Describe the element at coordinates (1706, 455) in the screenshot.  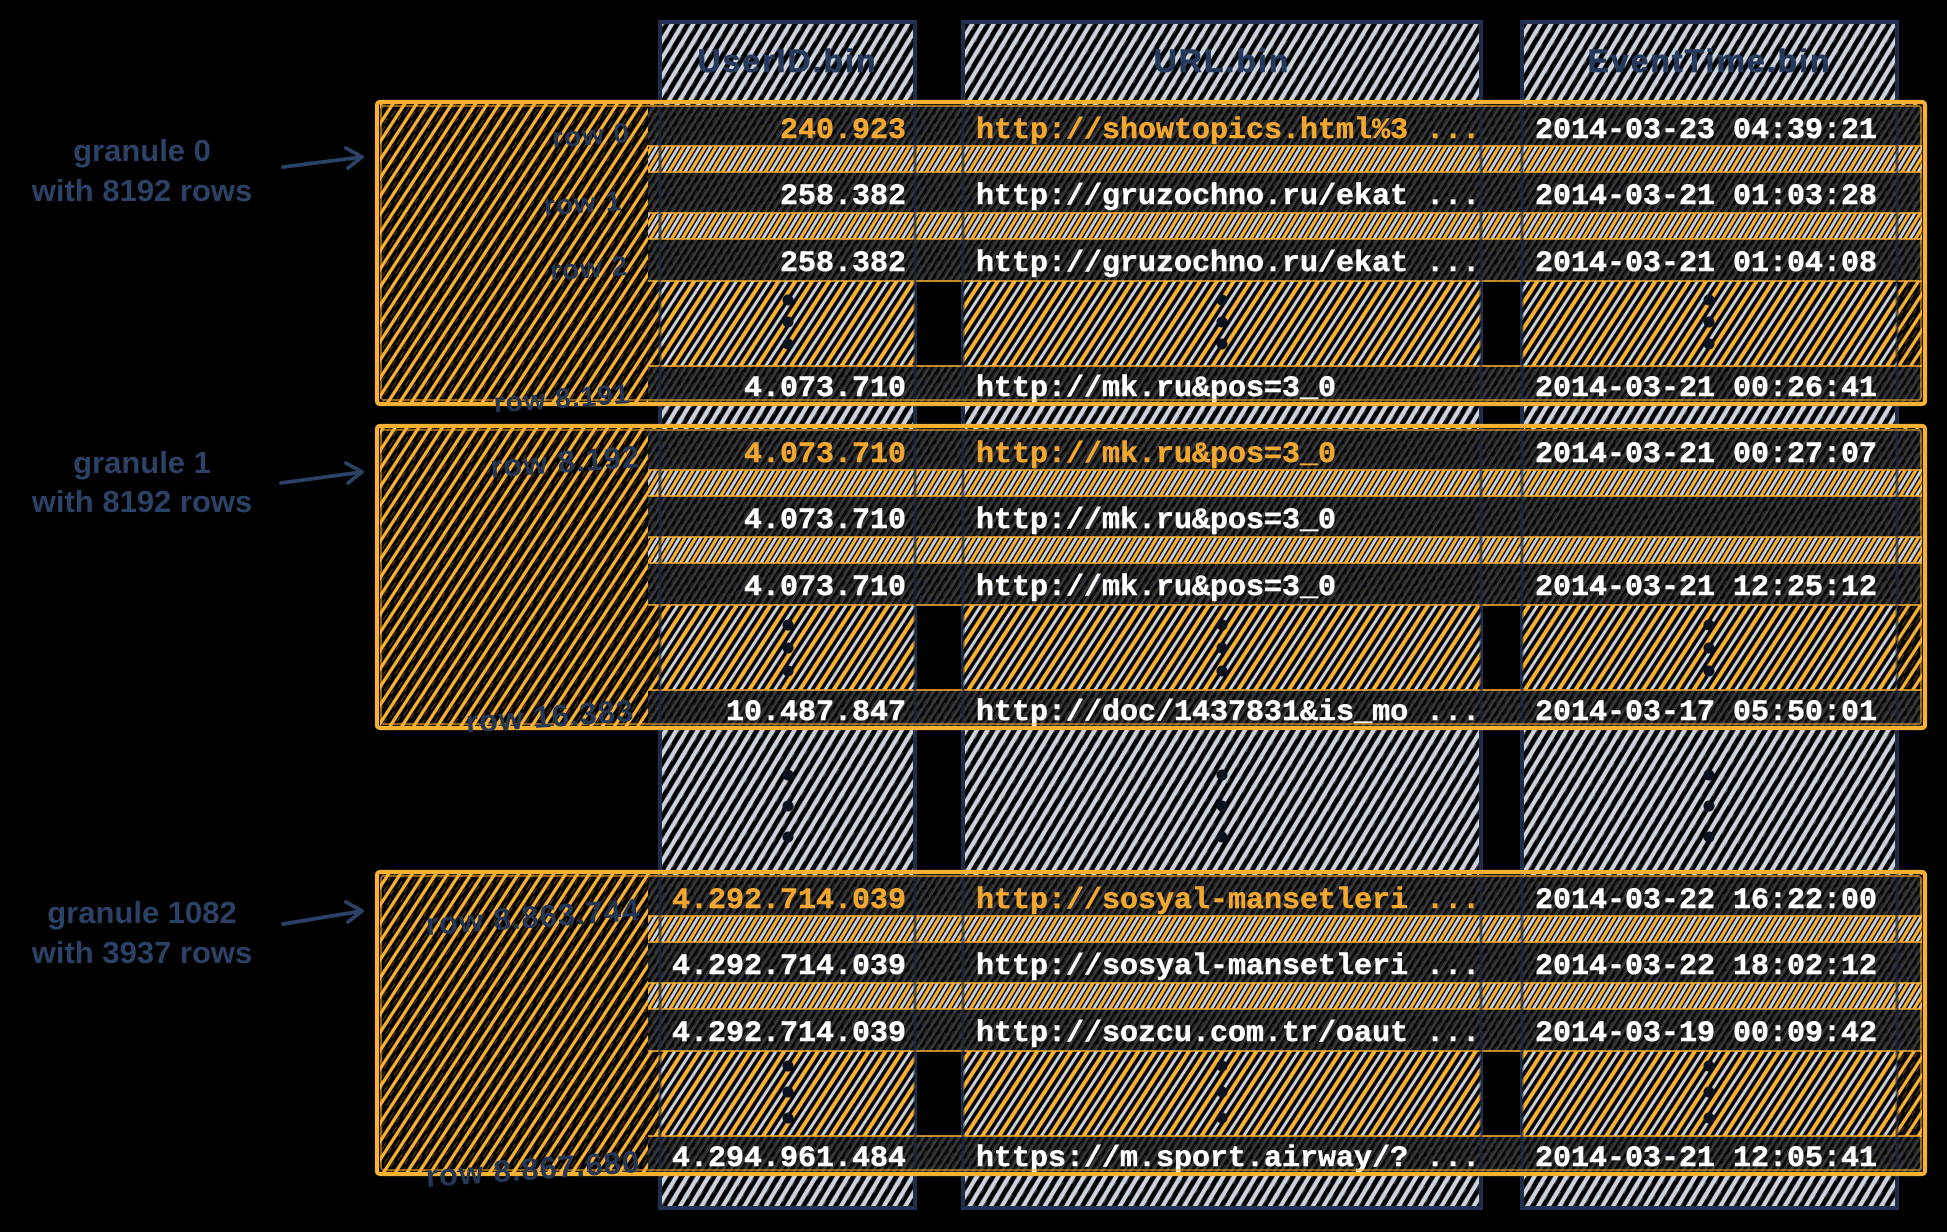
I see `svg-text: 2014-03-21 00:27:07` at that location.